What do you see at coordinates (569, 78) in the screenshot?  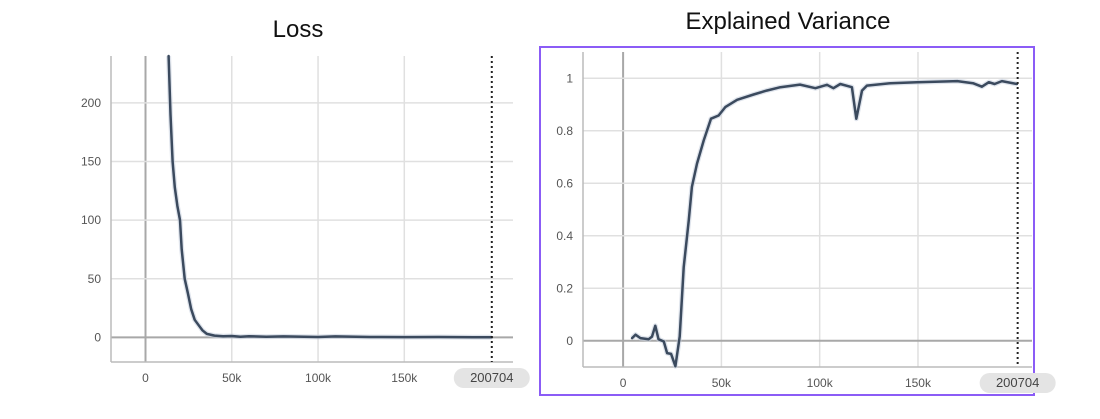 I see `y-tick-label: 1` at bounding box center [569, 78].